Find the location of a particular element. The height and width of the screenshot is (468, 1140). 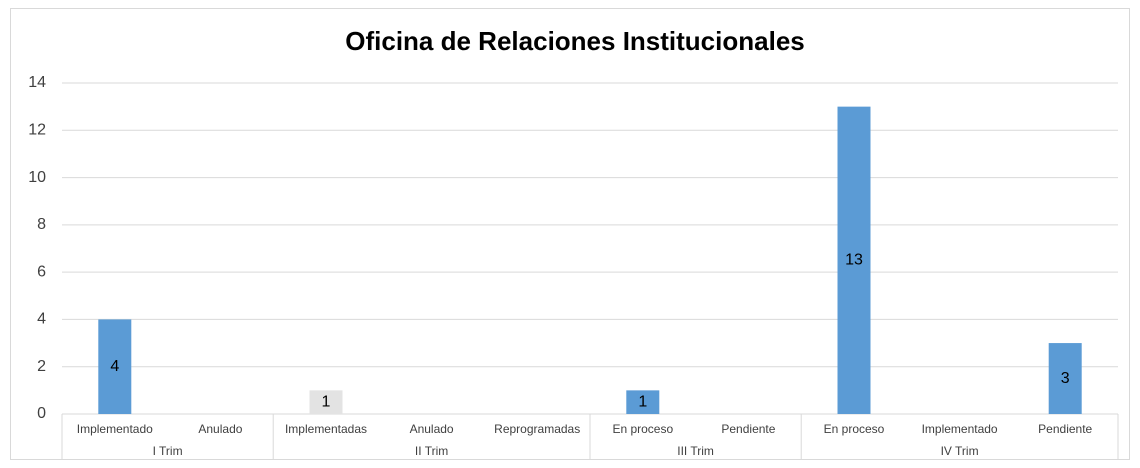

chart-title: Oficina de Relaciones Institucionales is located at coordinates (574, 41).